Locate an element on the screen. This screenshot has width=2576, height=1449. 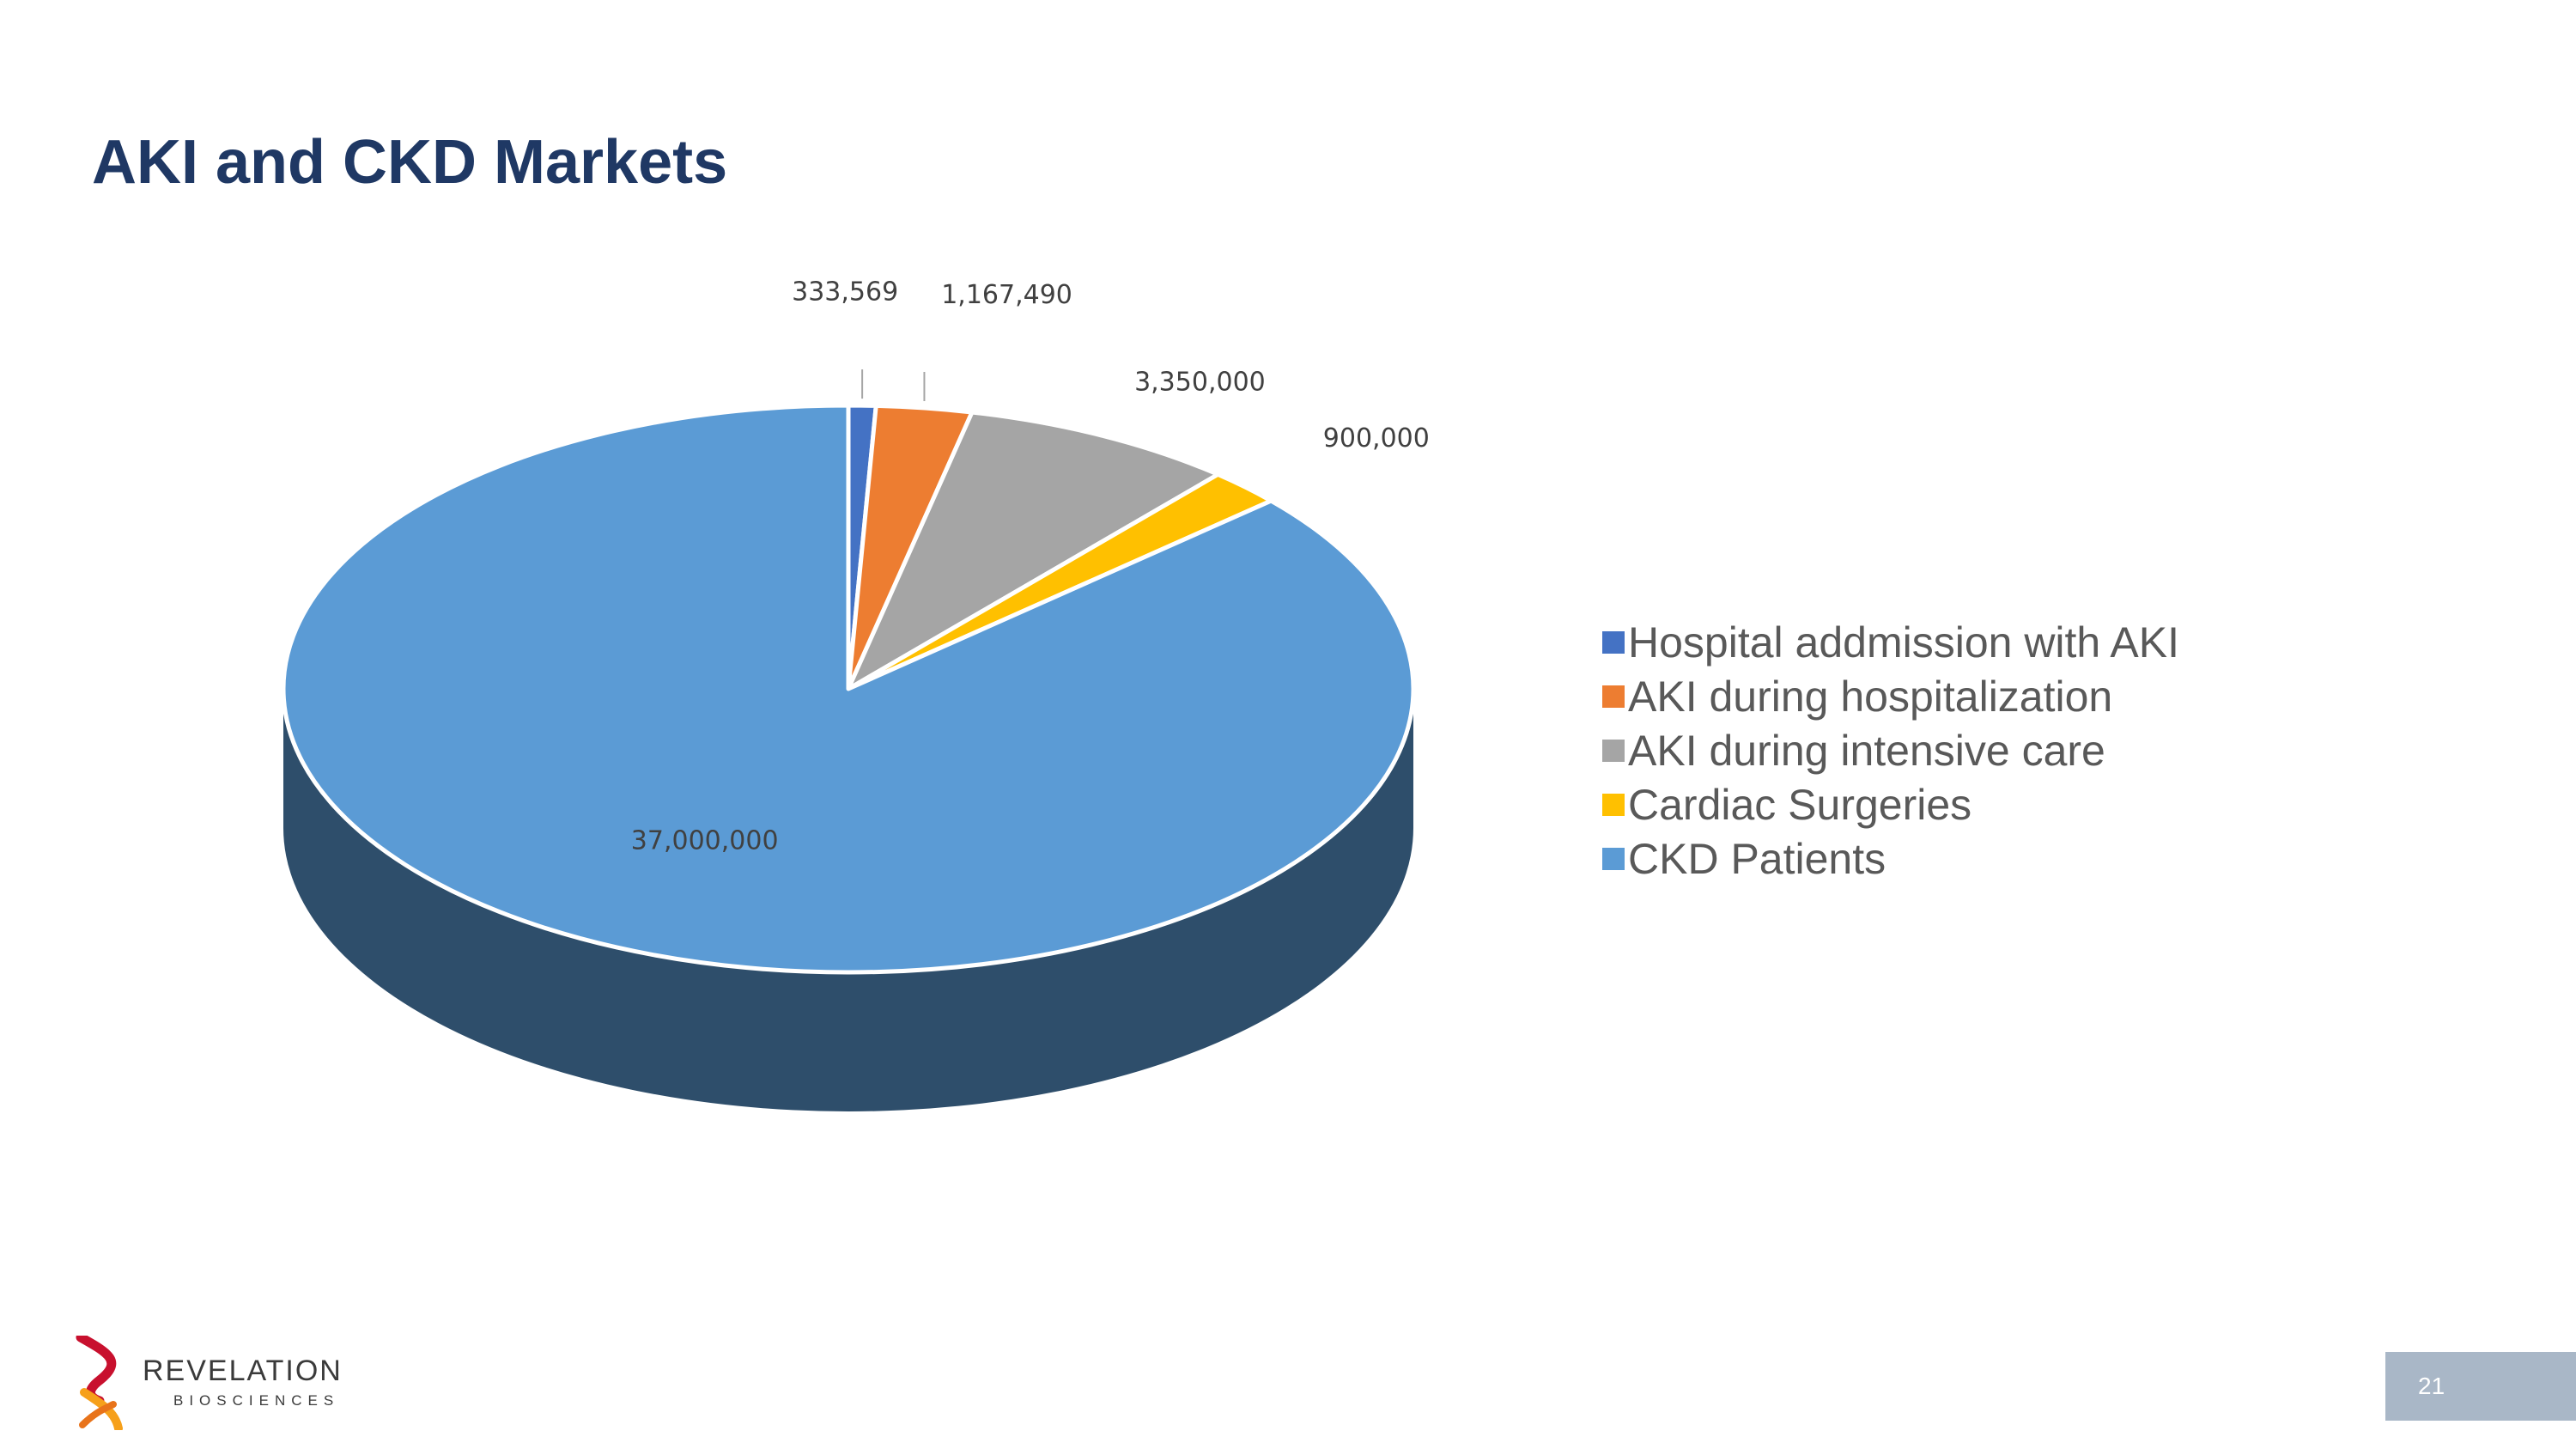
legend-item-cardiac-surgeries: Cardiac Surgeries is located at coordinates (1890, 804).